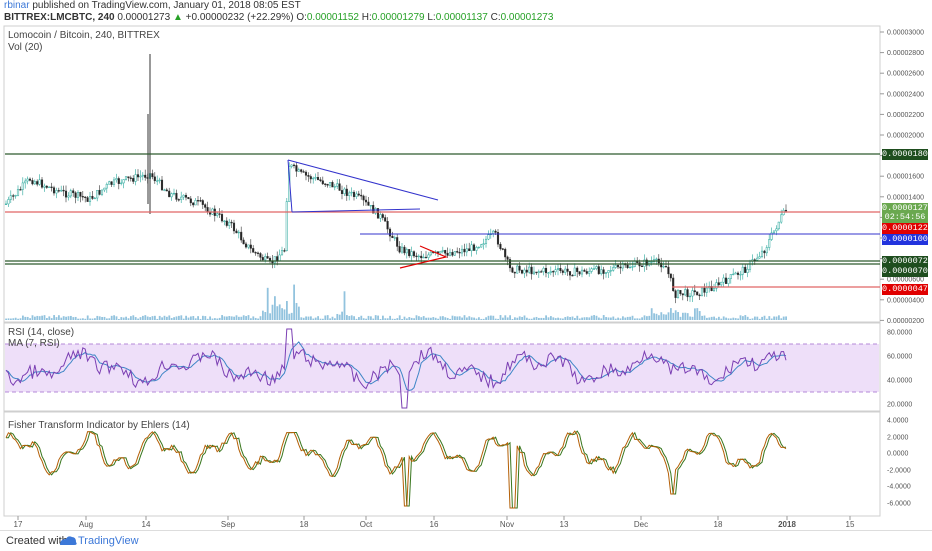 Image resolution: width=932 pixels, height=551 pixels. Describe the element at coordinates (84, 35) in the screenshot. I see `main-pane-title: Lomocoin / Bitcoin, 240, BITTREX` at that location.